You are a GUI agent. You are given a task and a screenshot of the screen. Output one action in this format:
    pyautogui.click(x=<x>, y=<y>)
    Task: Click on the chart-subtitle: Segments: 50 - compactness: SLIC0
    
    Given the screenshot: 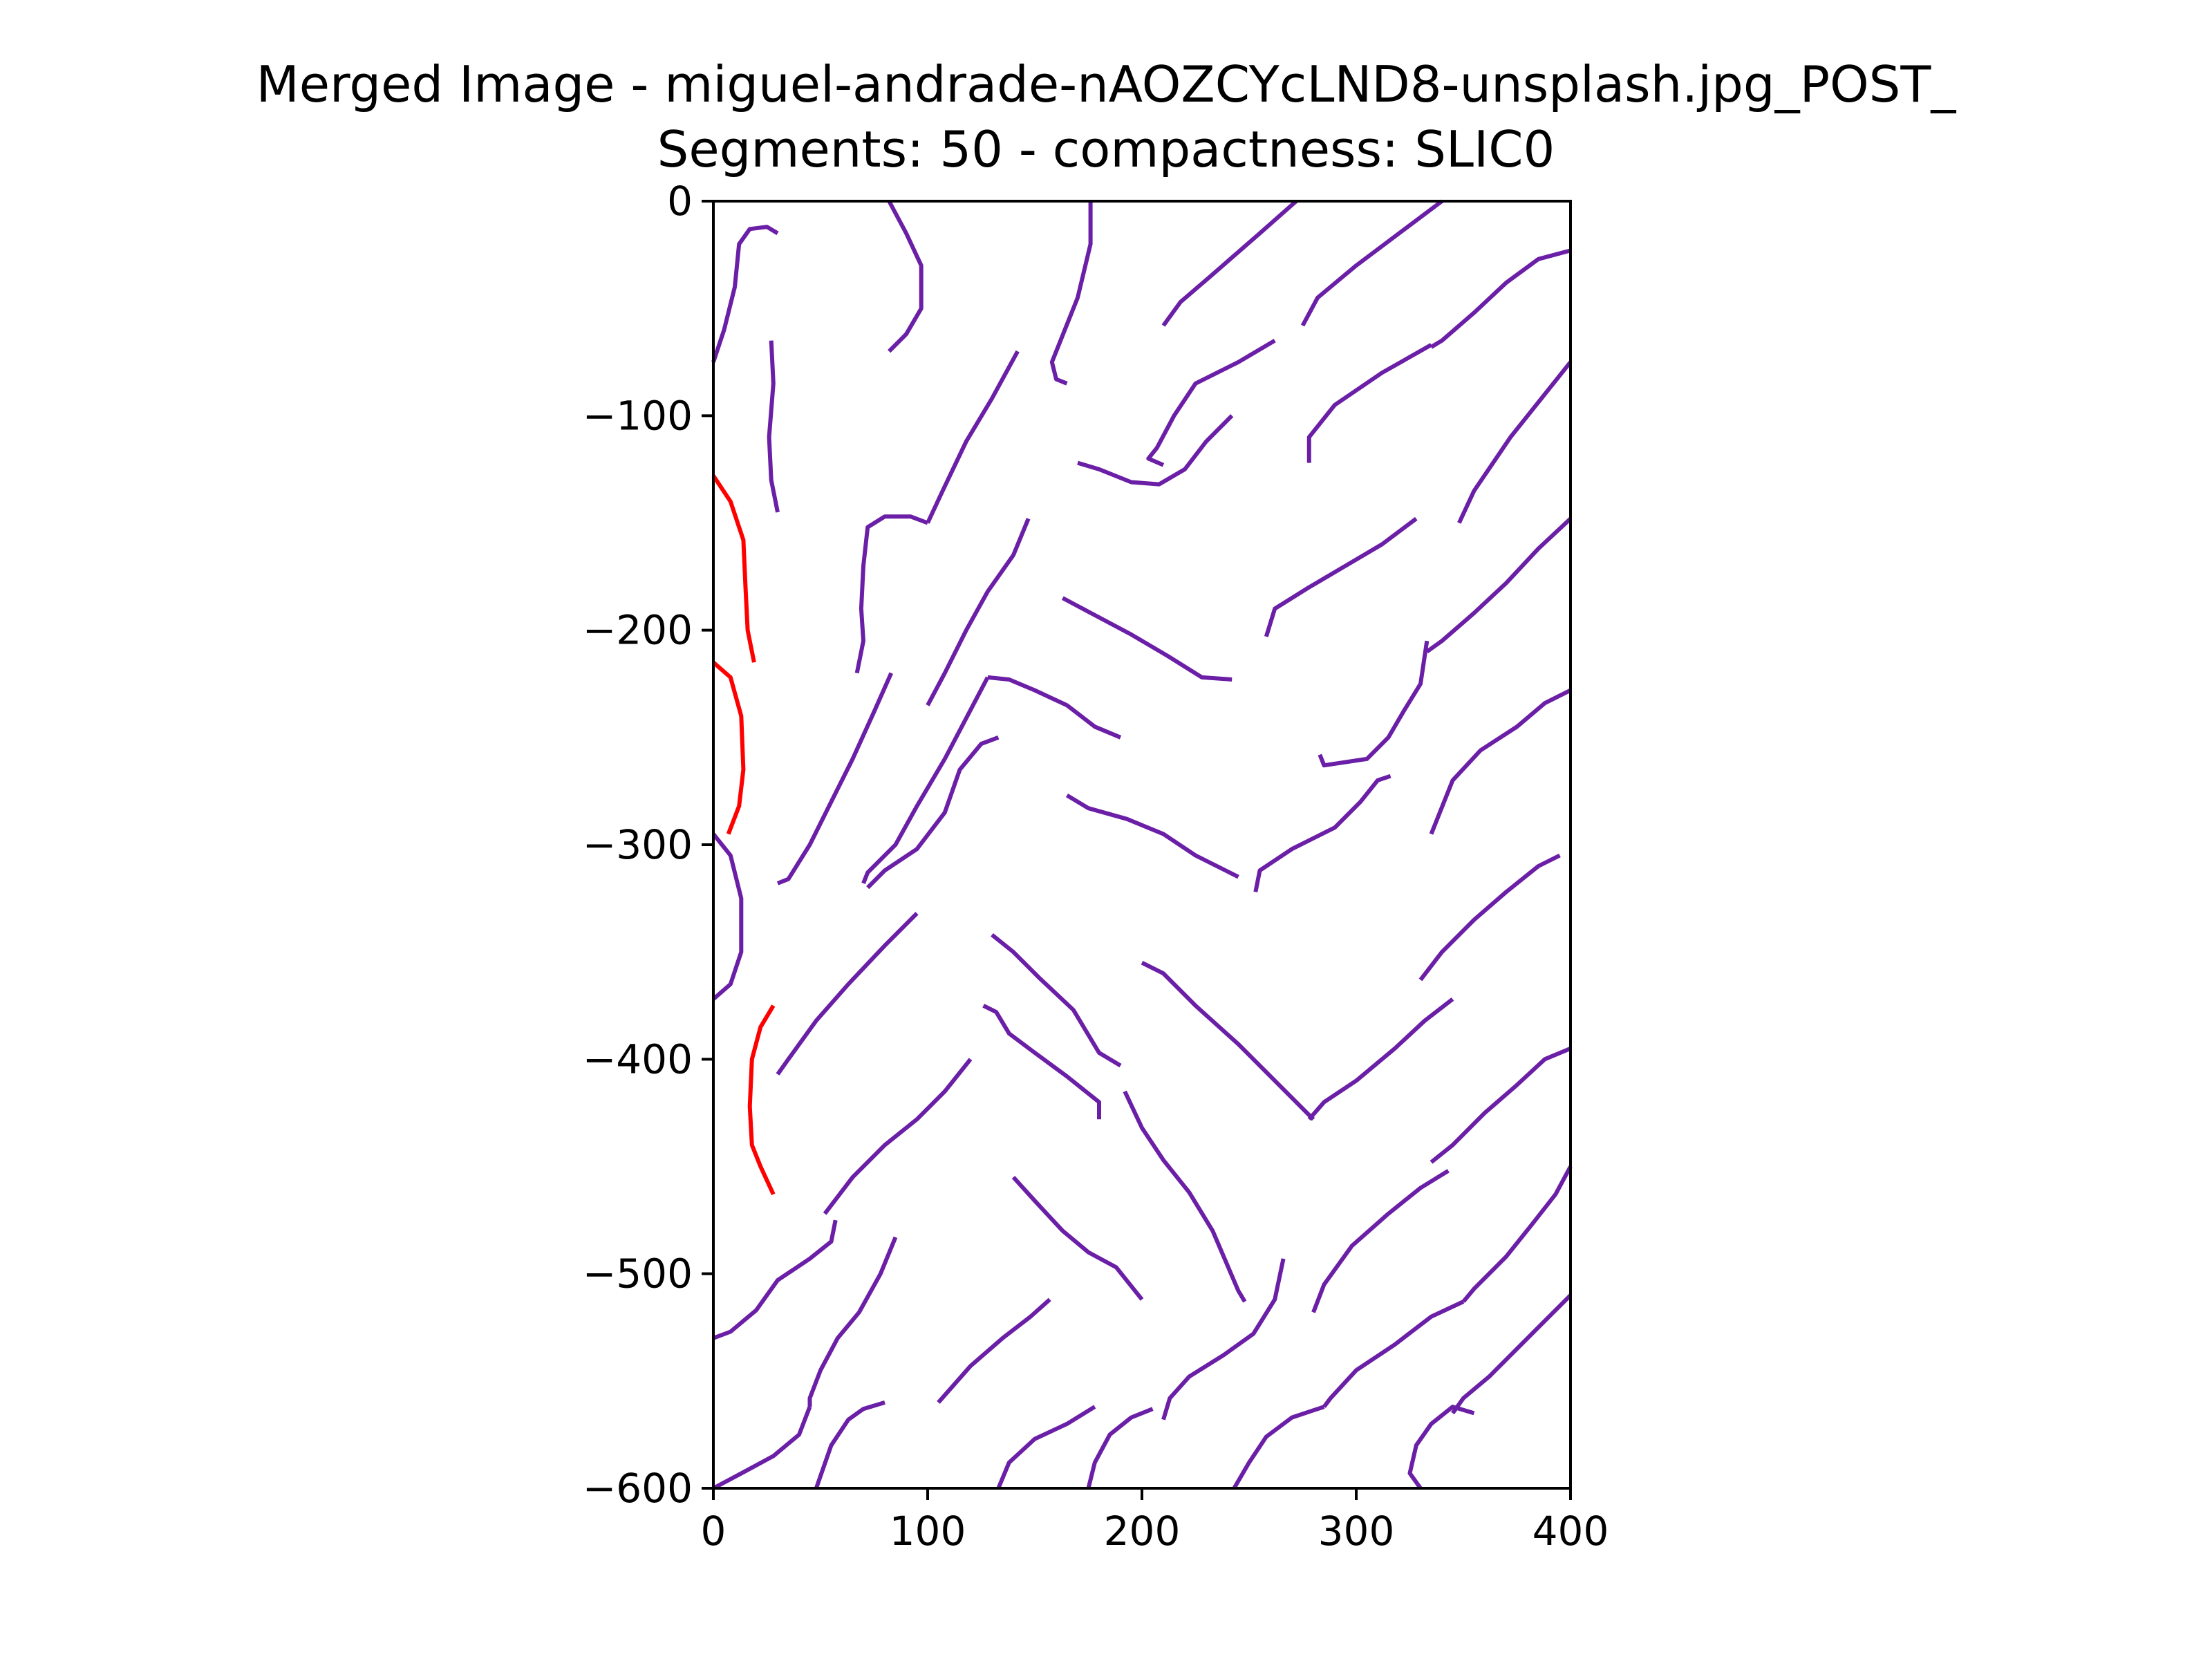 What is the action you would take?
    pyautogui.click(x=1106, y=149)
    